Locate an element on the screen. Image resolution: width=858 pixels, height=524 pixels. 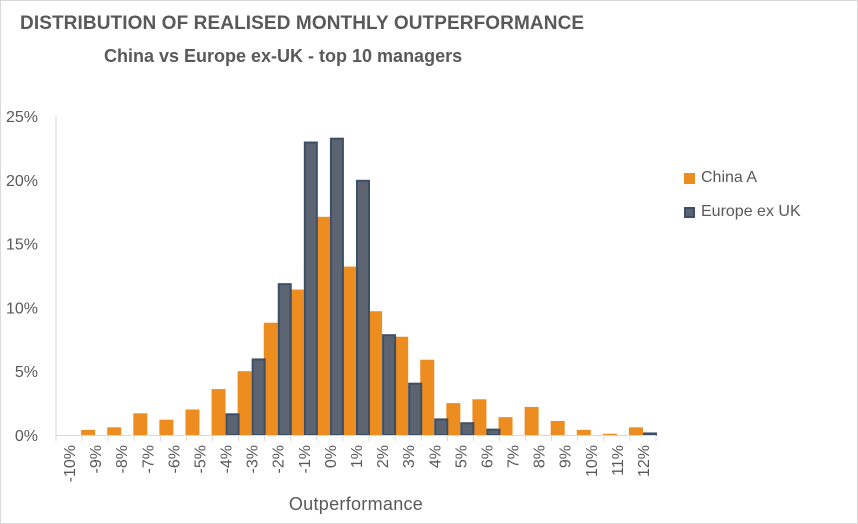
x-tick-label: 3% is located at coordinates (409, 456).